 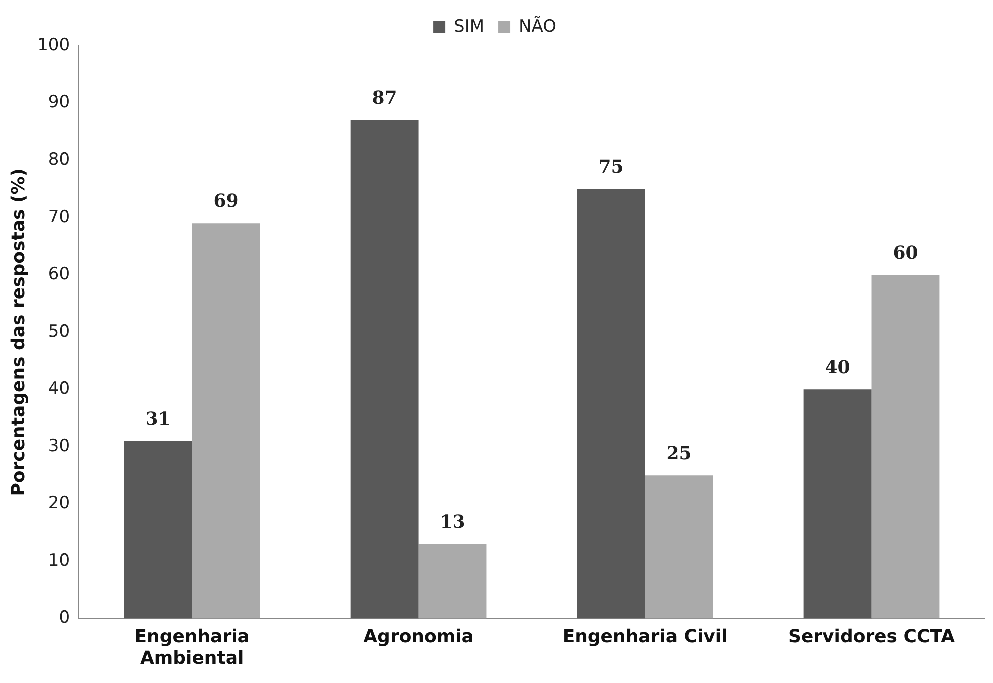 What do you see at coordinates (64, 618) in the screenshot?
I see `y-tick-label: 0` at bounding box center [64, 618].